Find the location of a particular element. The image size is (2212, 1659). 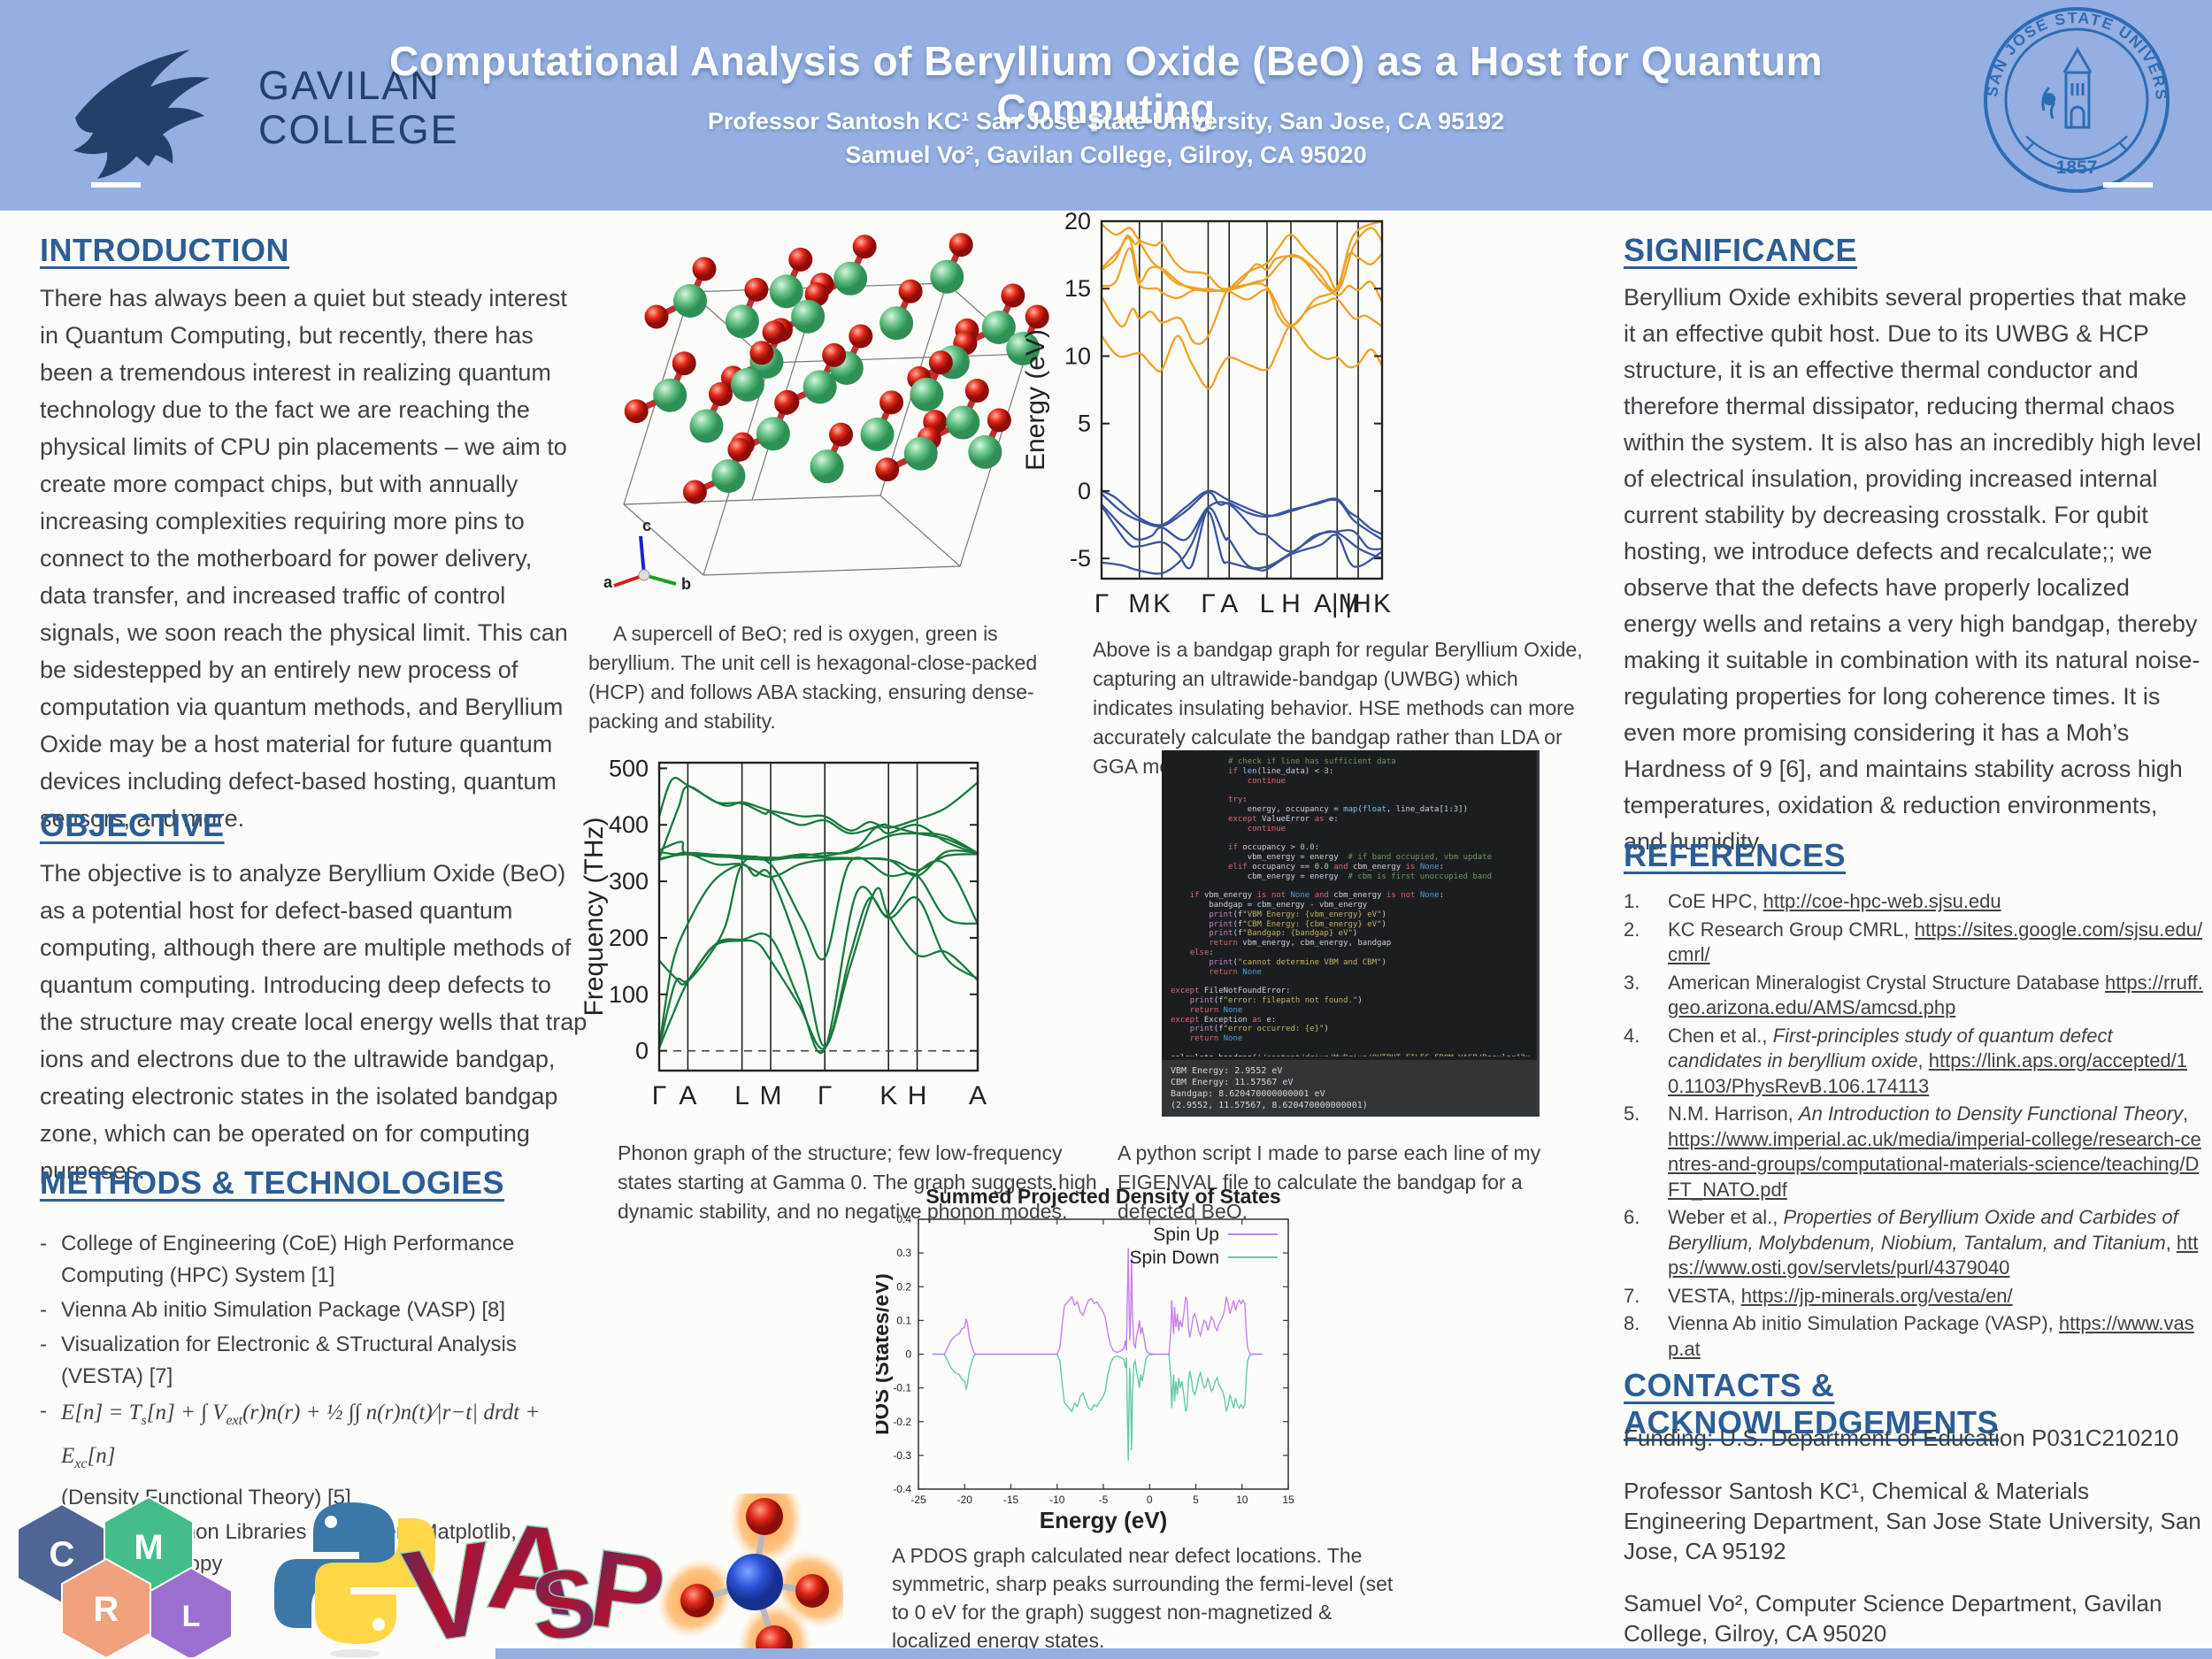

reference-number: 5. is located at coordinates (1632, 1113).